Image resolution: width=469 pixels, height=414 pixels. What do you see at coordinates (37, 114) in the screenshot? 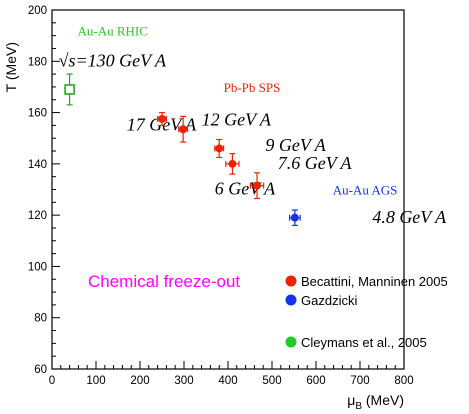
I see `y-tick-label: 160` at bounding box center [37, 114].